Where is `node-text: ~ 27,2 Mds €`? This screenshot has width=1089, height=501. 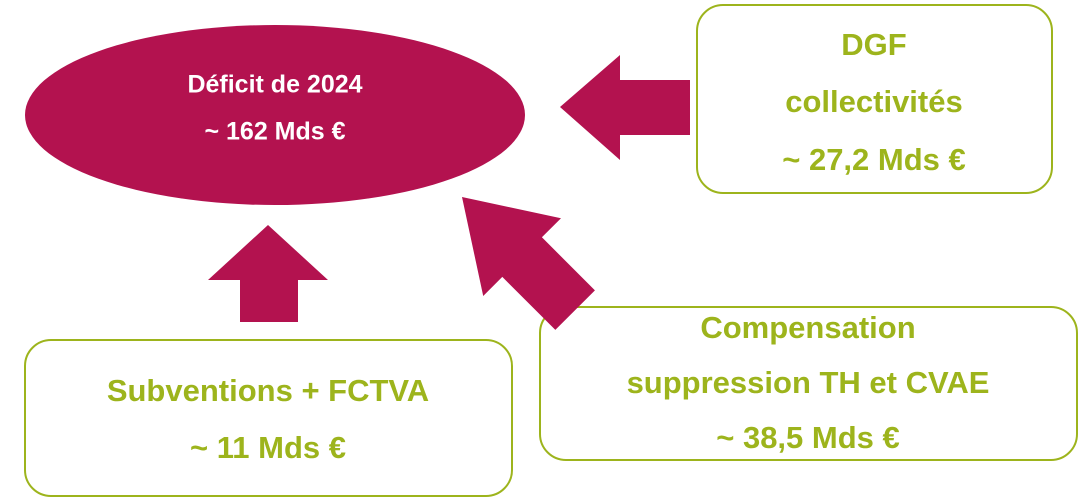
node-text: ~ 27,2 Mds € is located at coordinates (874, 159).